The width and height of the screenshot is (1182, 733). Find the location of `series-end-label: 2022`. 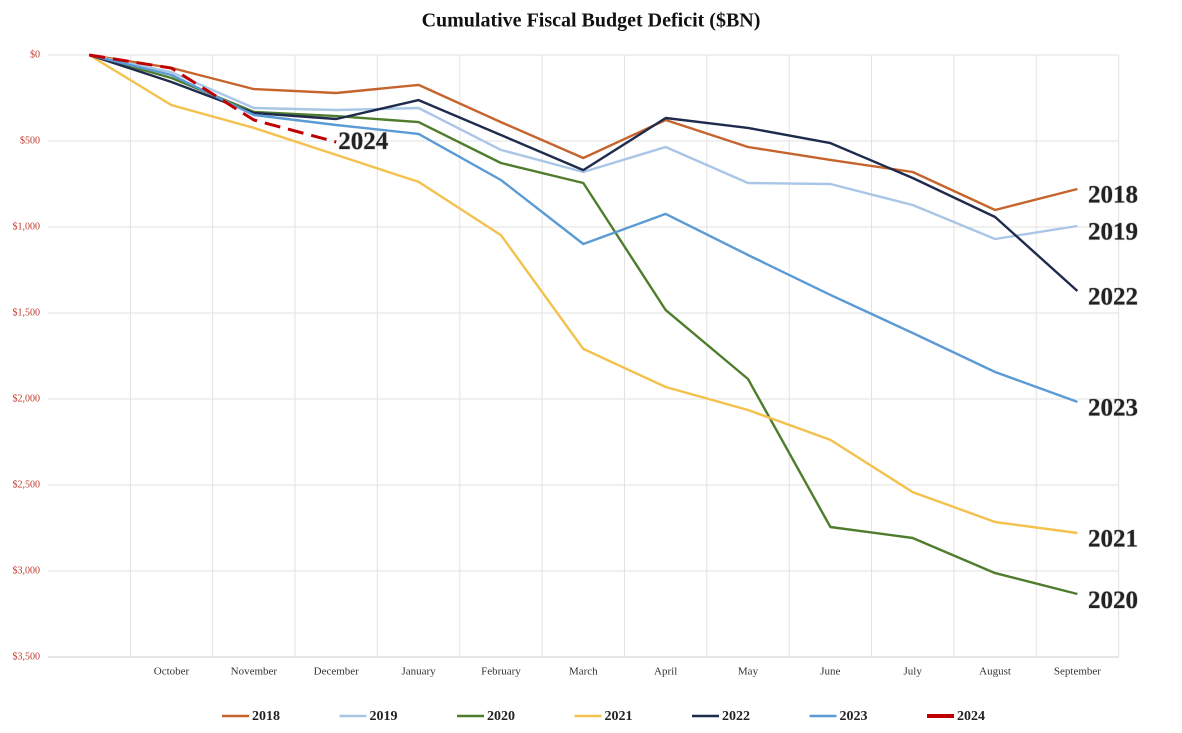

series-end-label: 2022 is located at coordinates (1113, 297).